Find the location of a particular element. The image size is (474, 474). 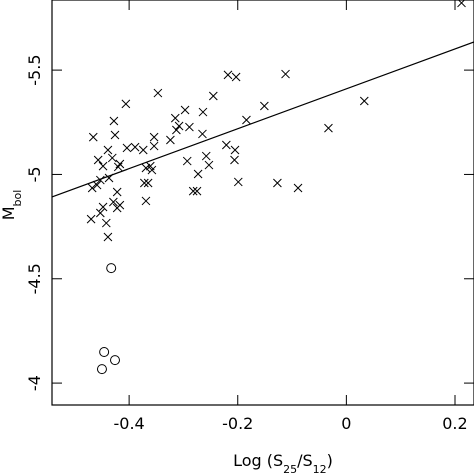

y-tick-label: -4 is located at coordinates (34, 383).